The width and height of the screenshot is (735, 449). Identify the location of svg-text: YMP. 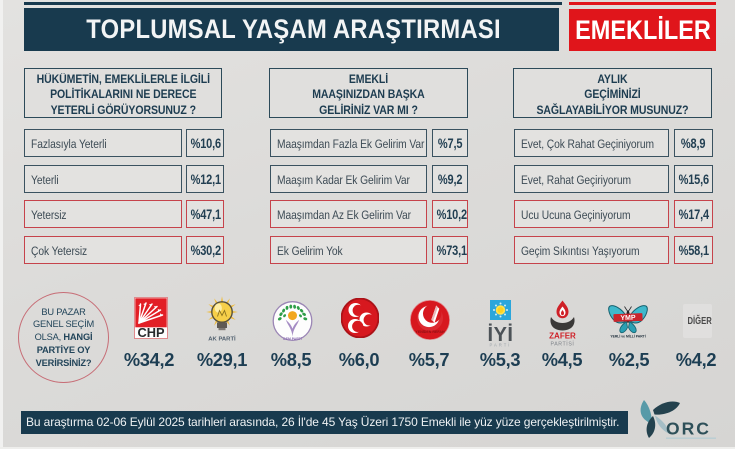
(628, 319).